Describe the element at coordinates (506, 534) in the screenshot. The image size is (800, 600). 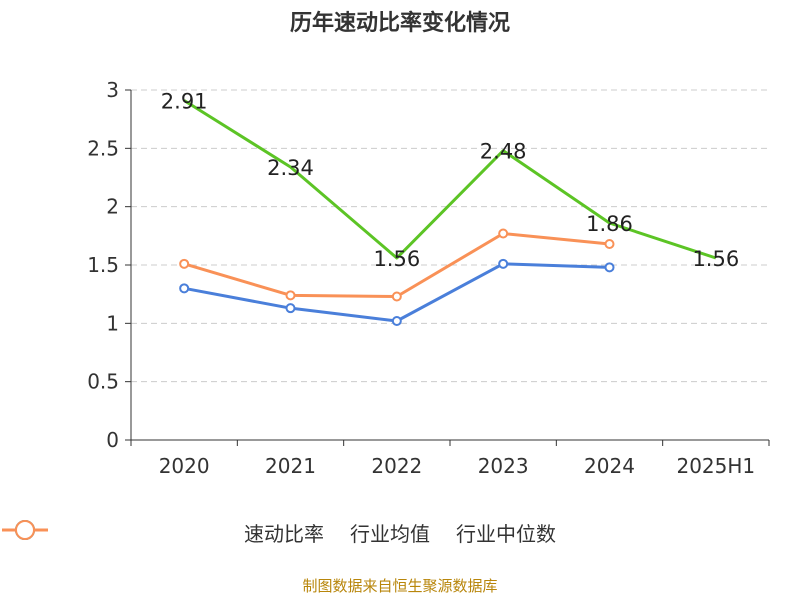
I see `legend-label: 行业中位数` at that location.